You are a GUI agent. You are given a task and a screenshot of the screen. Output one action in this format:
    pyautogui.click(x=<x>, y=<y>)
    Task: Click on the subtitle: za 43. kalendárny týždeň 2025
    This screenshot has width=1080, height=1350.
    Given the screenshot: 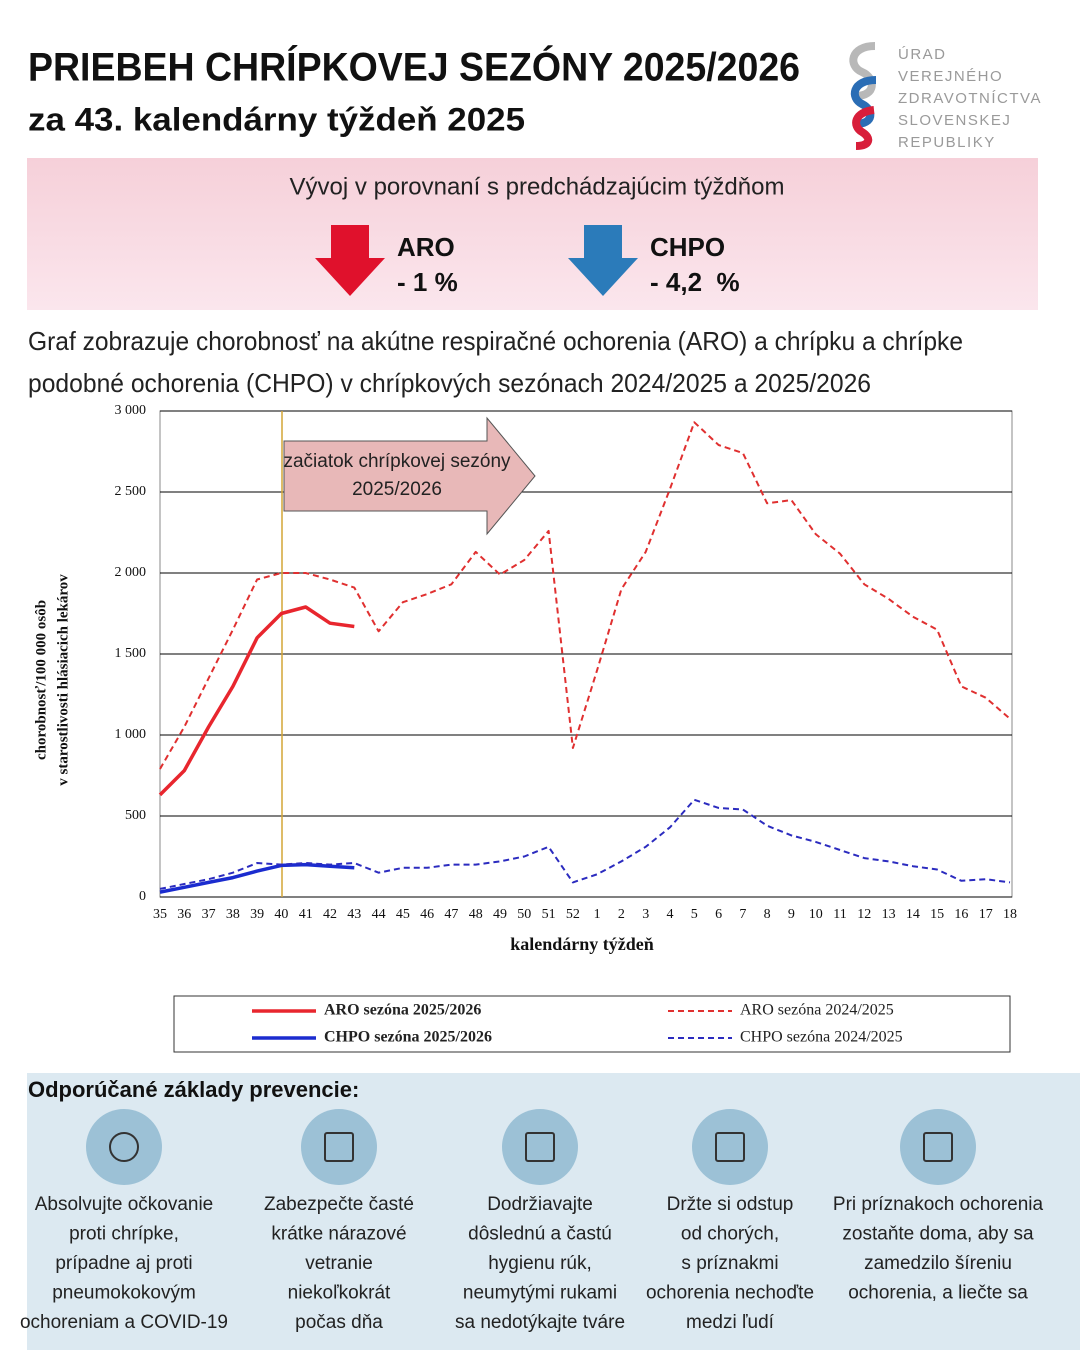 What is the action you would take?
    pyautogui.click(x=276, y=119)
    